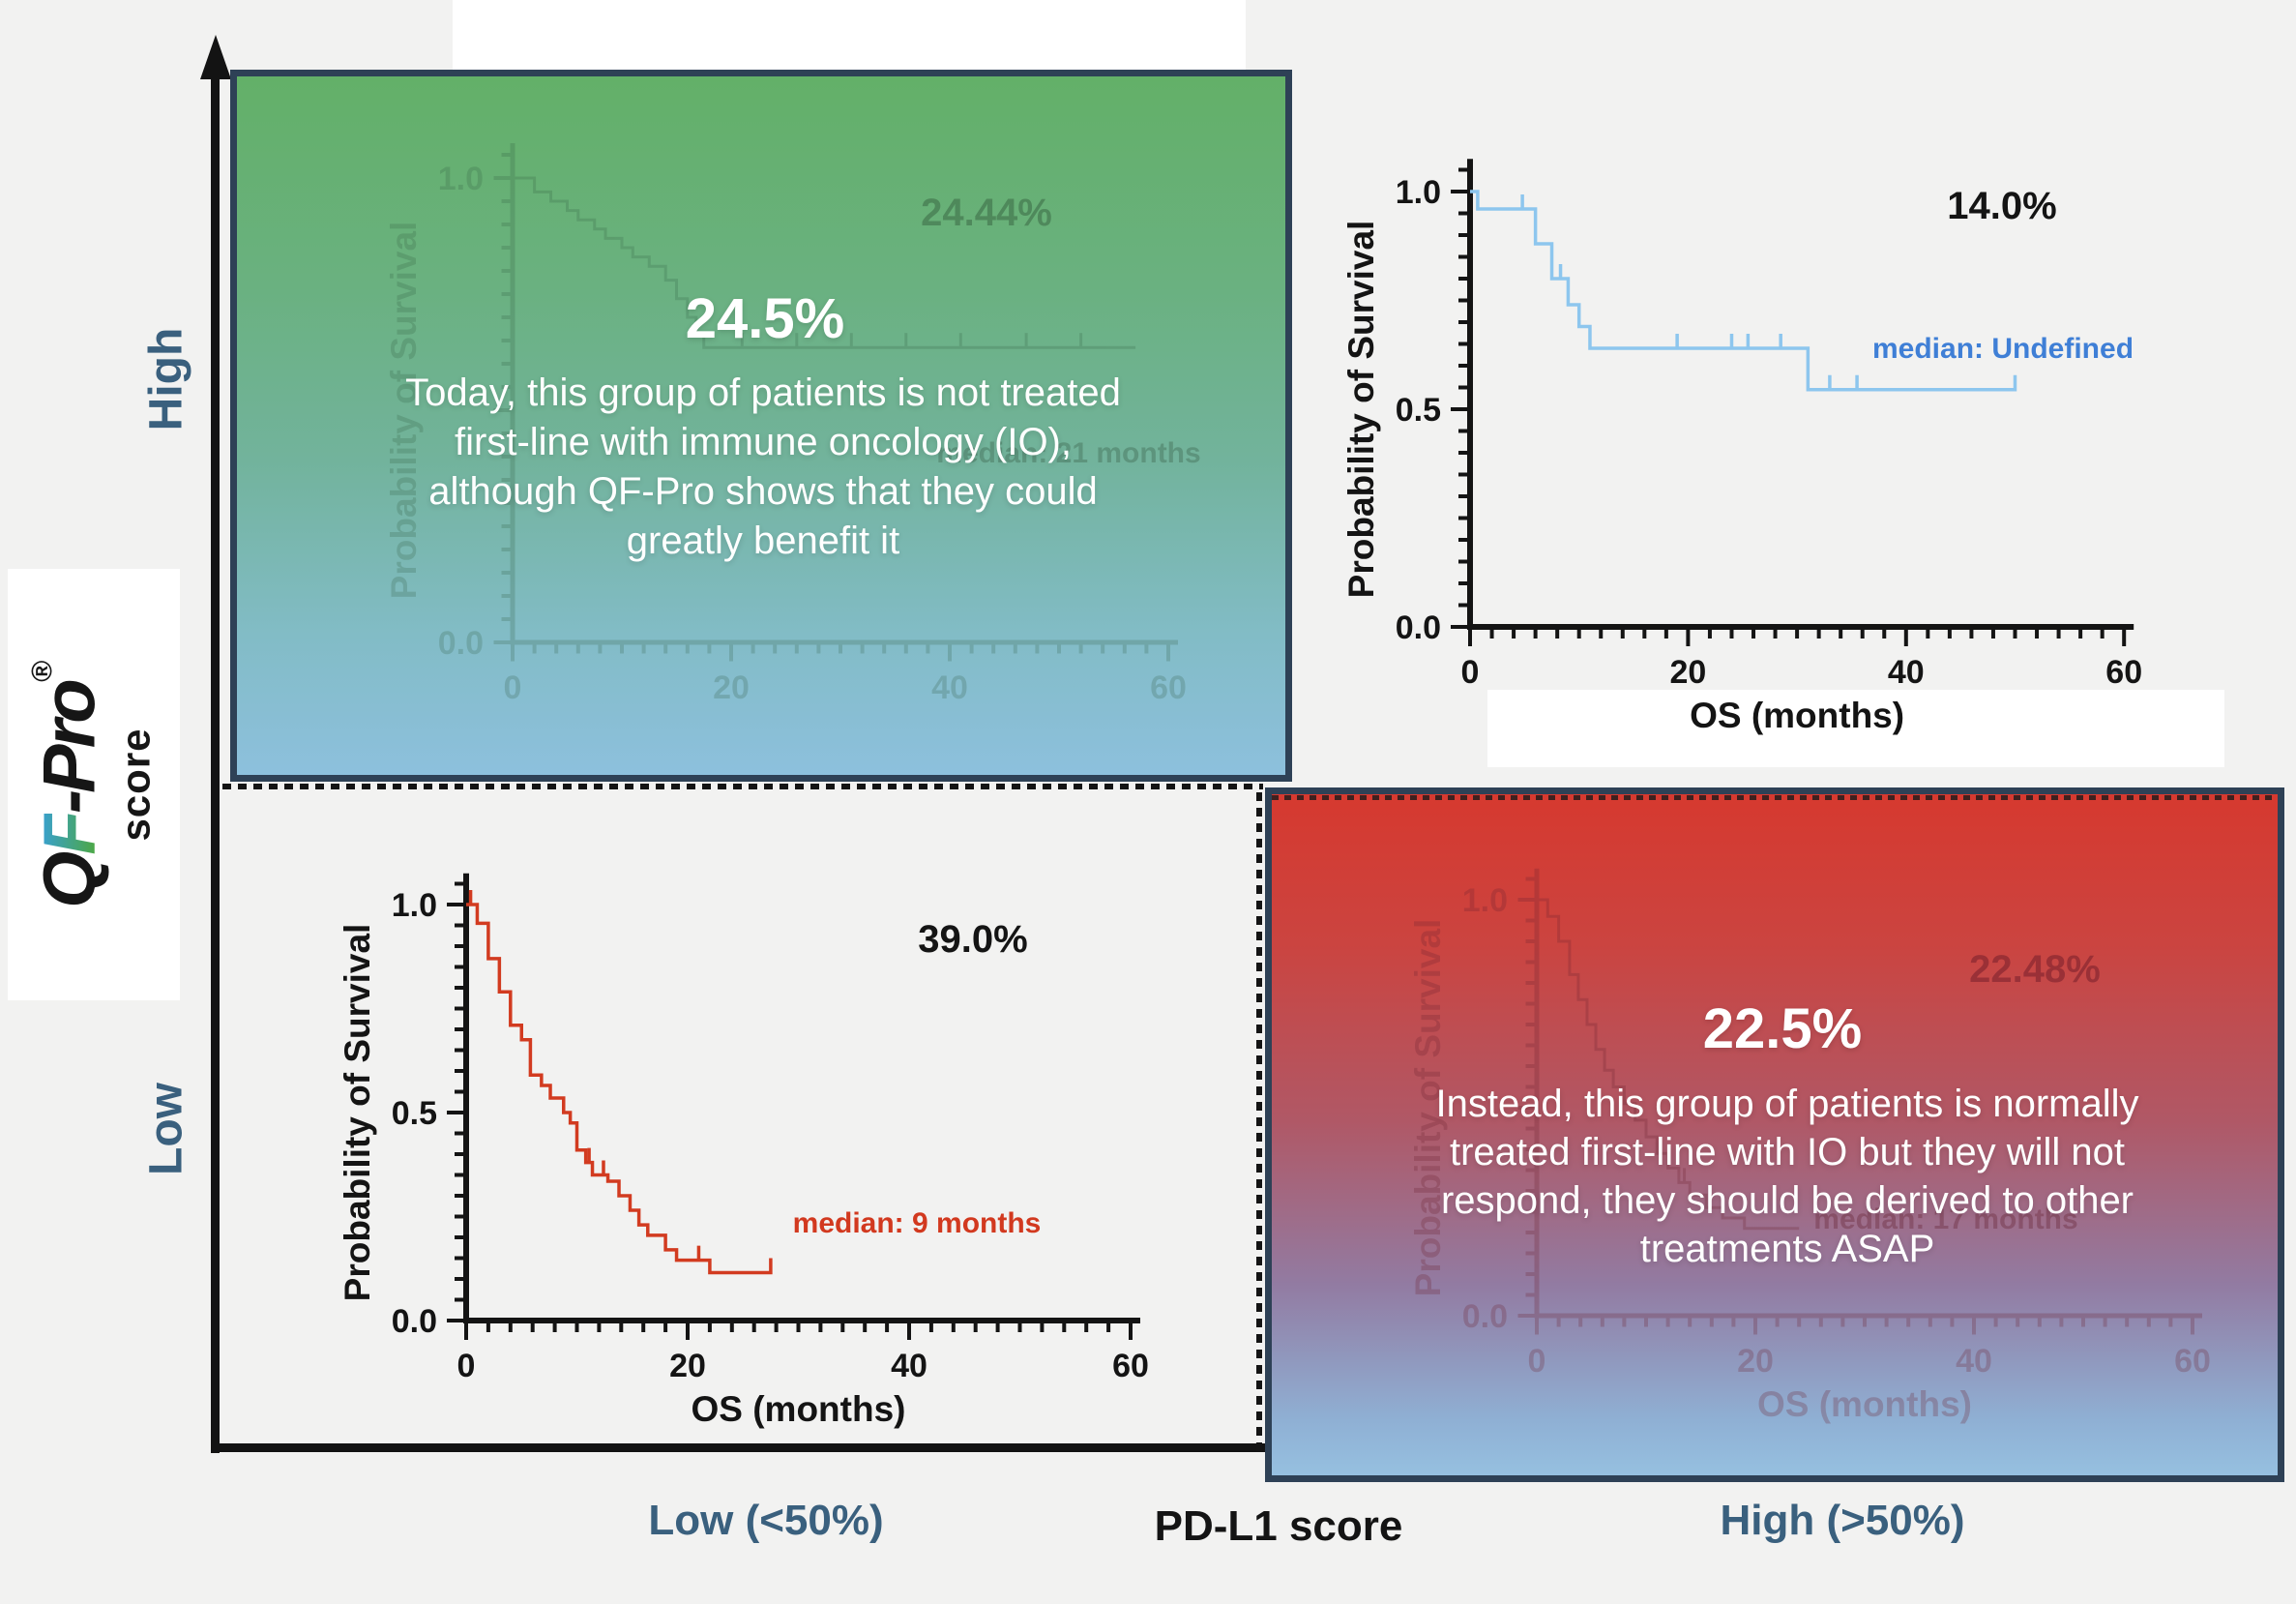 The height and width of the screenshot is (1604, 2296). Describe the element at coordinates (917, 1223) in the screenshot. I see `bottom-left-chart-median: median: 9 months` at that location.